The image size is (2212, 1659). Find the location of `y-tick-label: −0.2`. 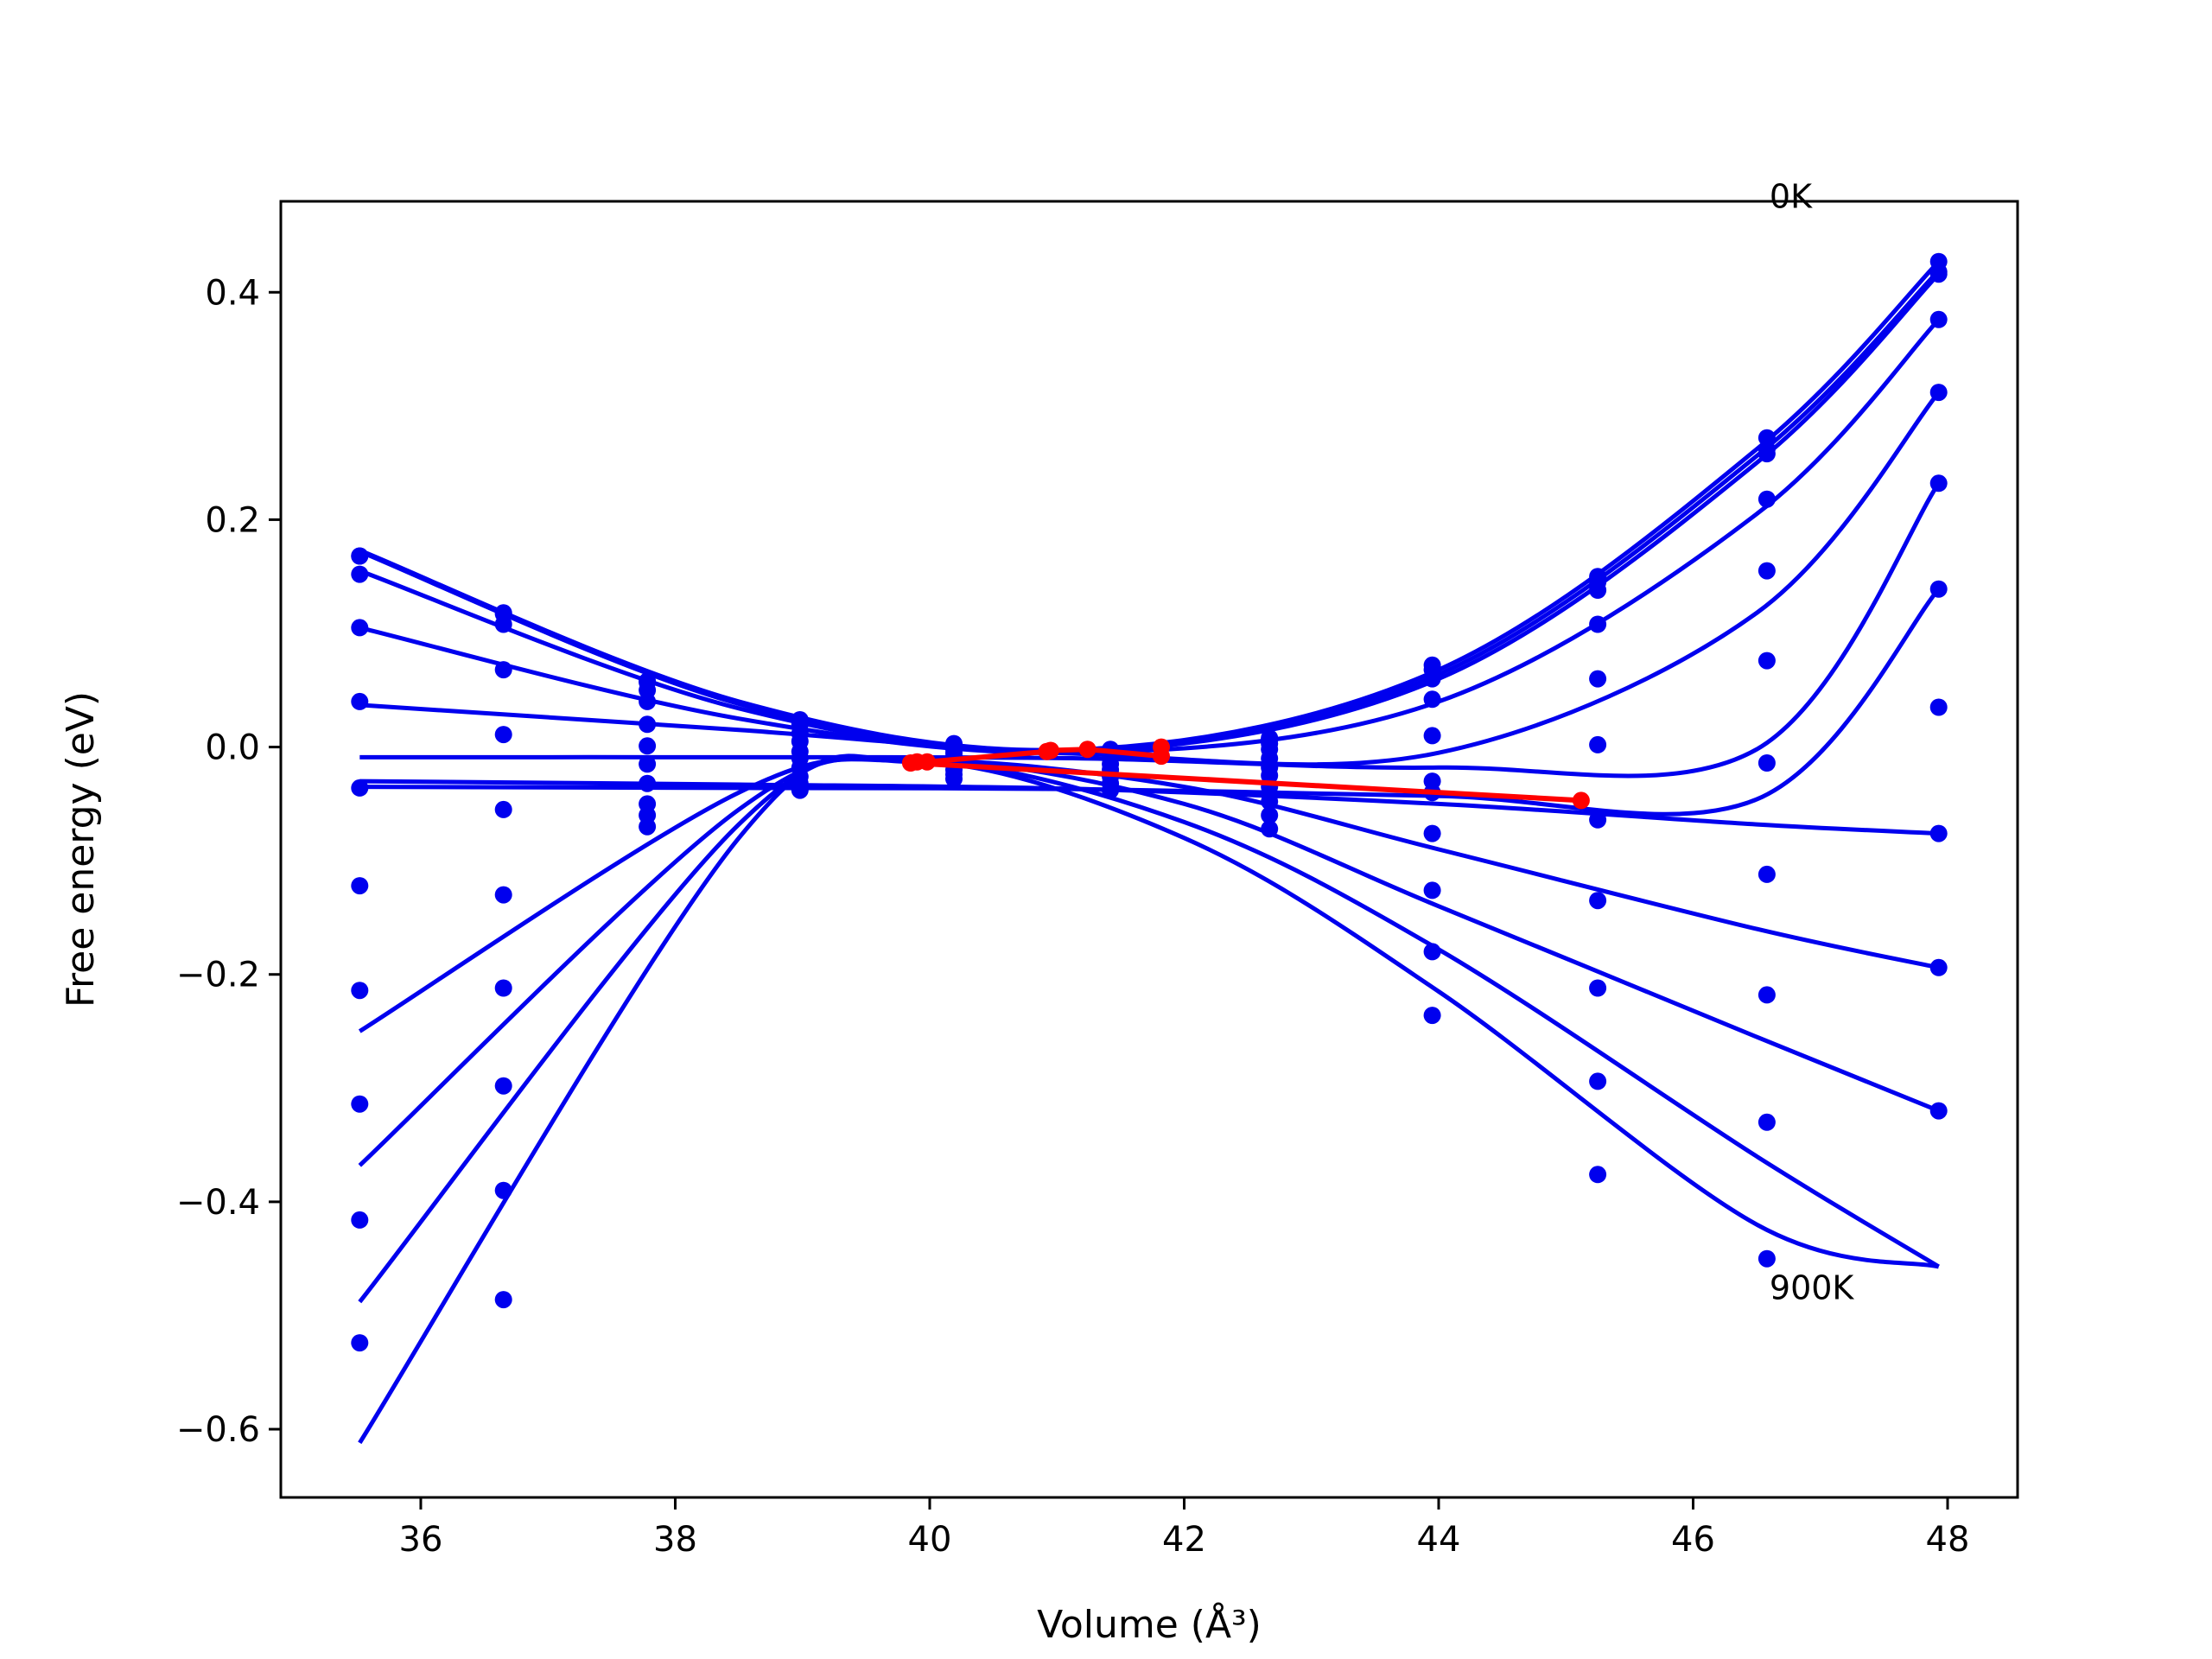

y-tick-label: −0.2 is located at coordinates (218, 975).